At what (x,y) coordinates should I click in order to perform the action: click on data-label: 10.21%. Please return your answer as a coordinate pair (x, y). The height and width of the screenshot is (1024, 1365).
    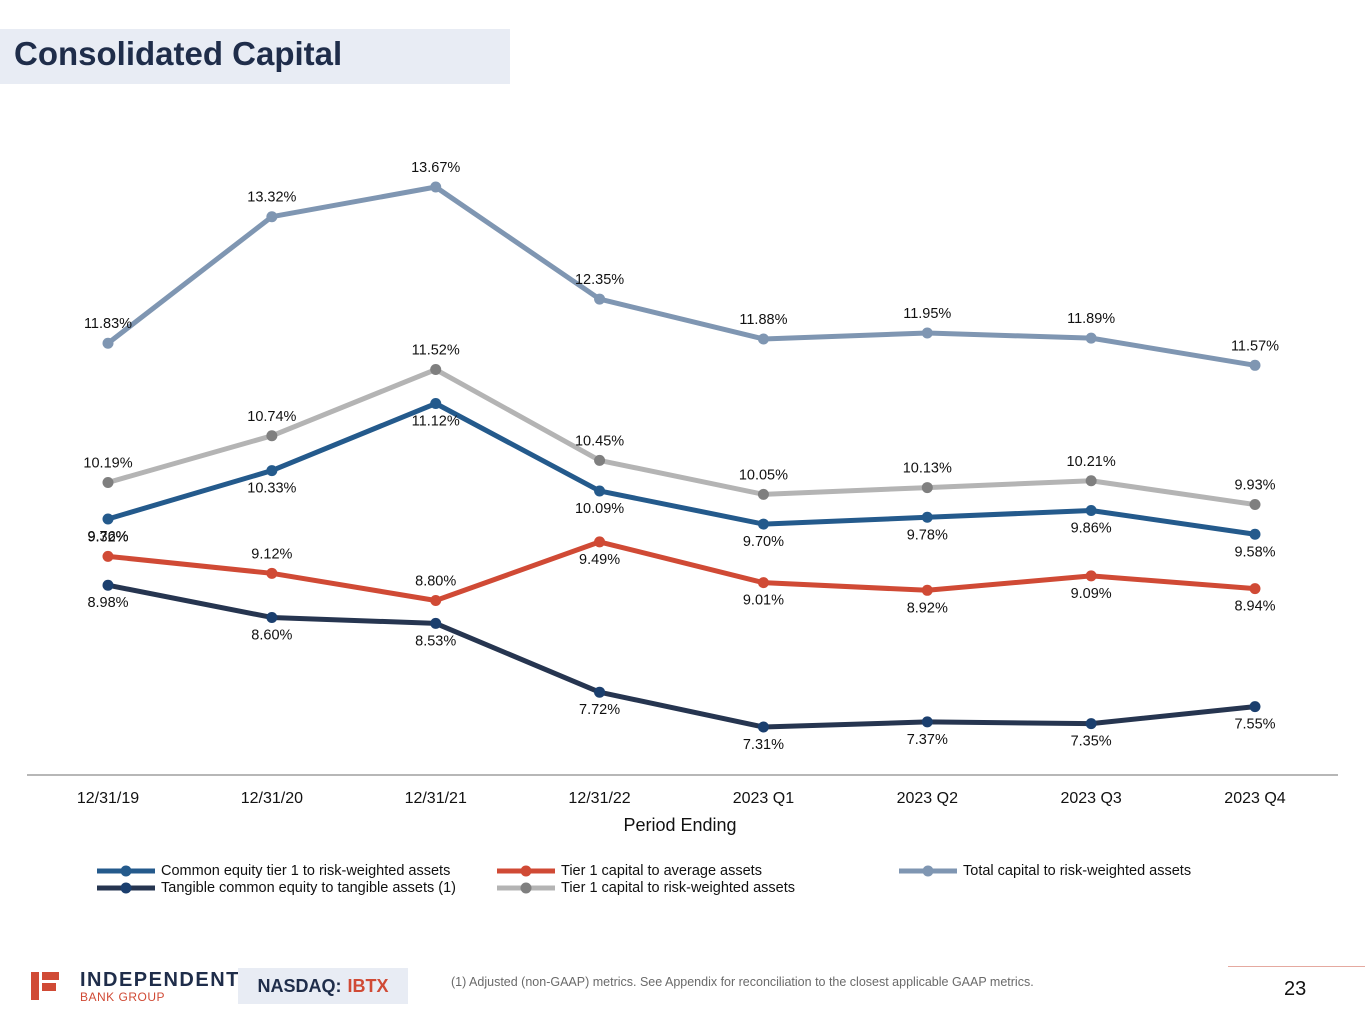
    Looking at the image, I should click on (1091, 462).